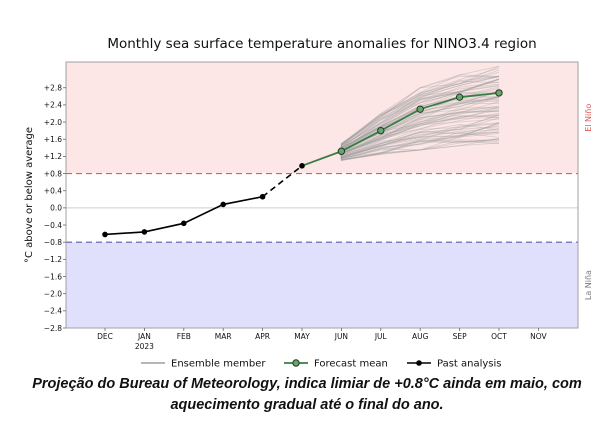  I want to click on y-tick-label: −0.4, so click(53, 225).